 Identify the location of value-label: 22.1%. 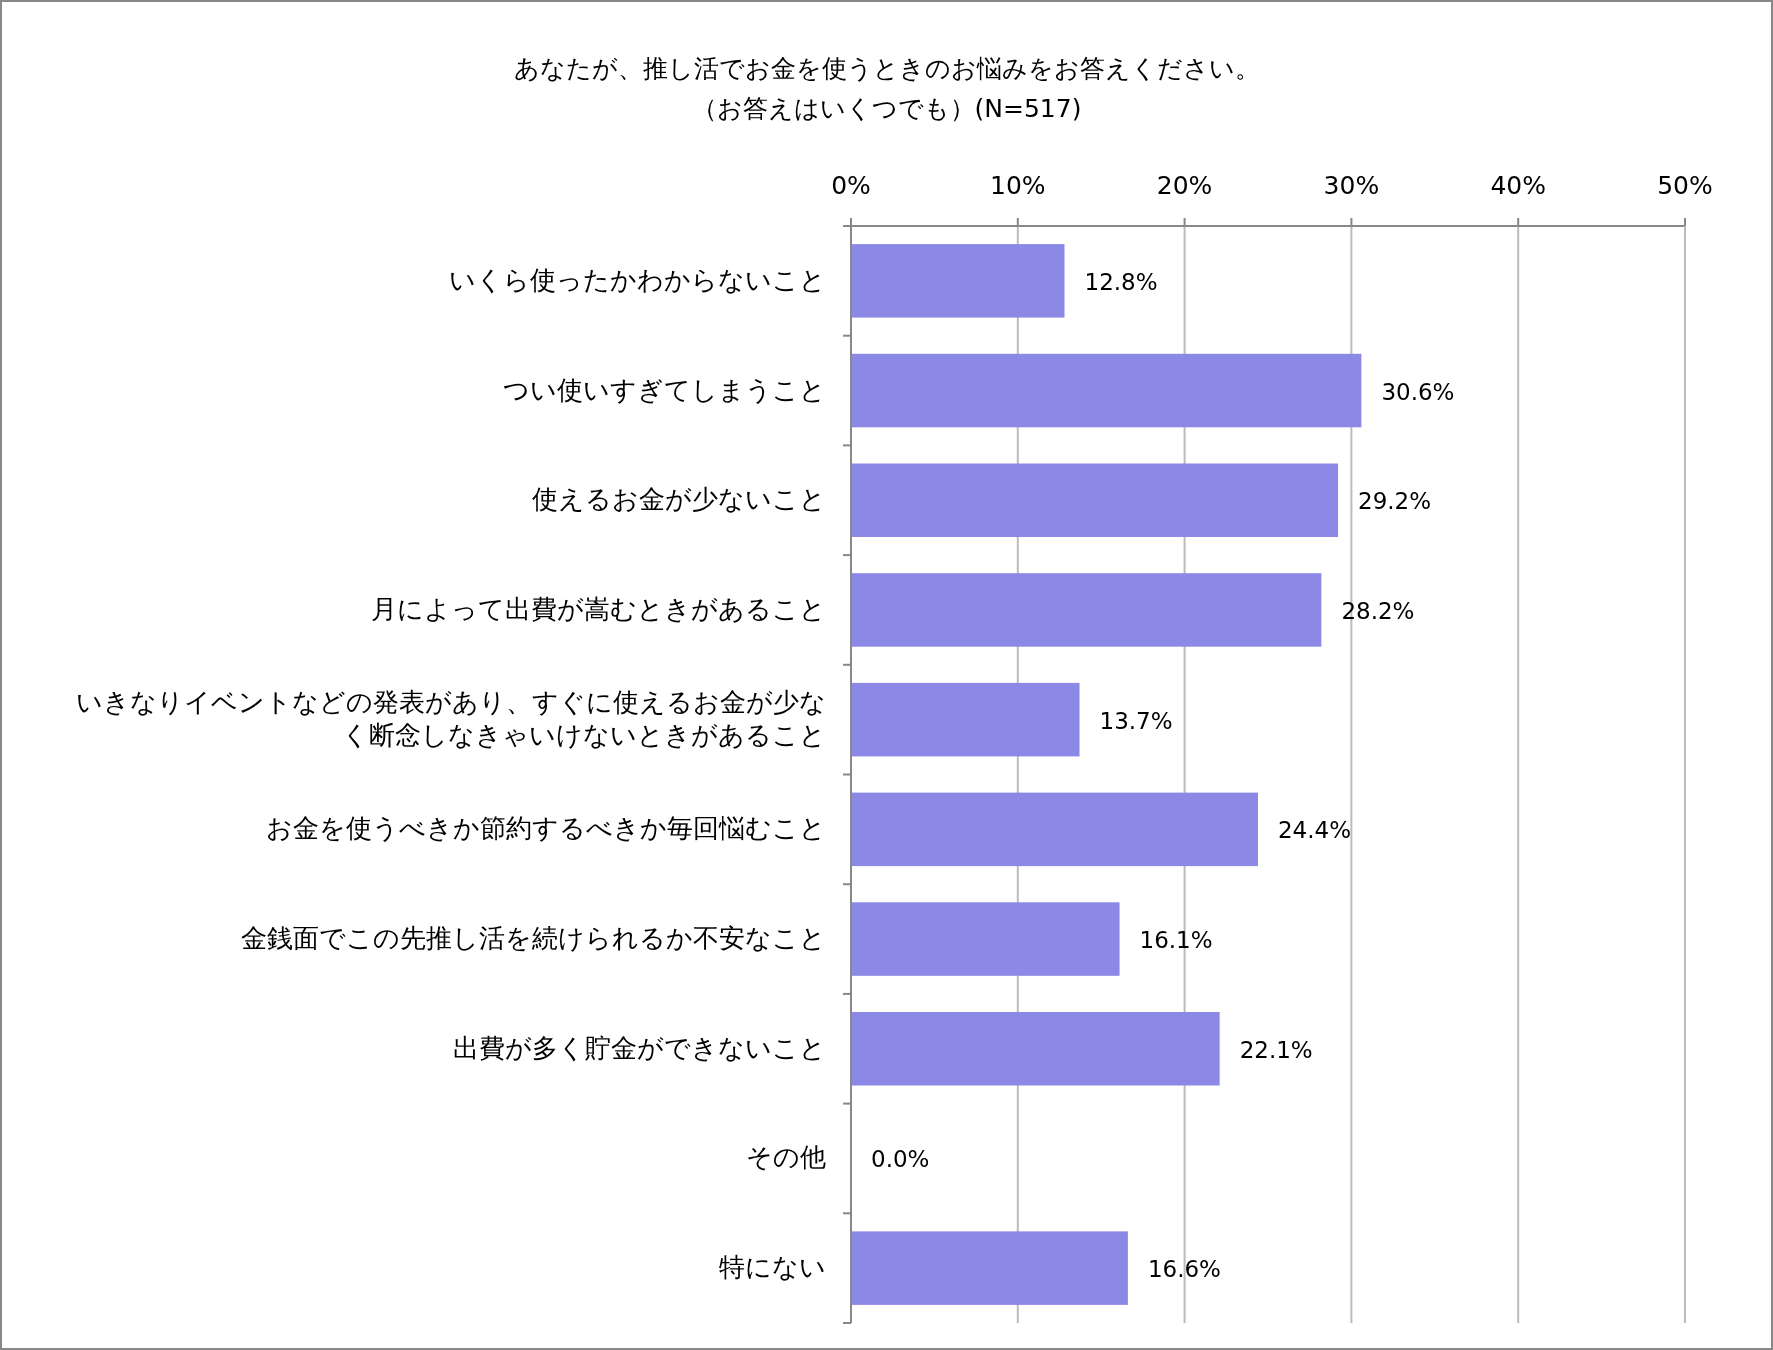
(1276, 1049).